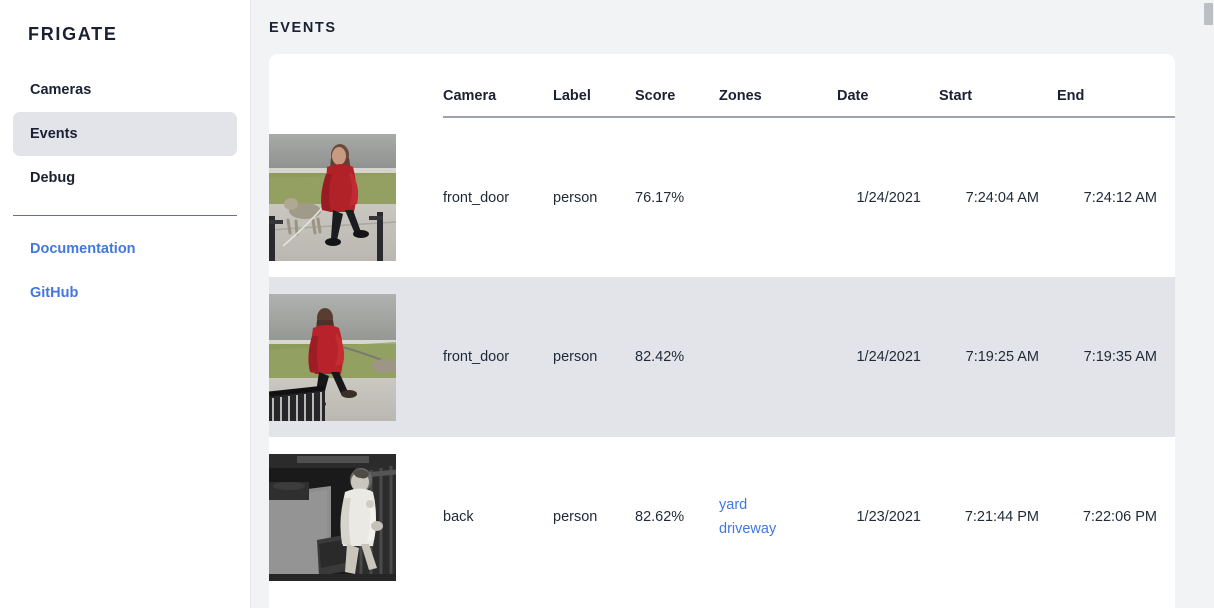 This screenshot has width=1214, height=608. Describe the element at coordinates (1116, 86) in the screenshot. I see `column-header-end: End` at that location.